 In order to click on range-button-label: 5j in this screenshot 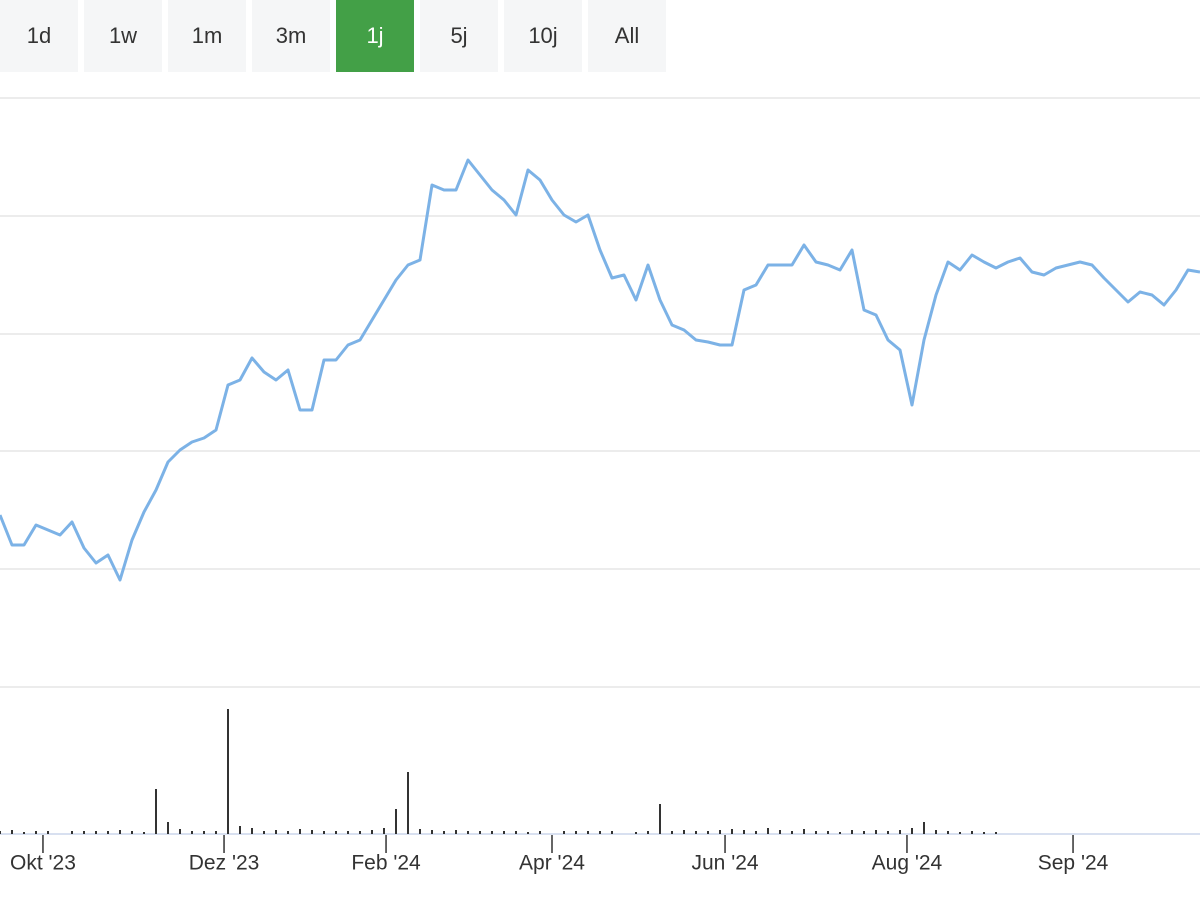, I will do `click(458, 35)`.